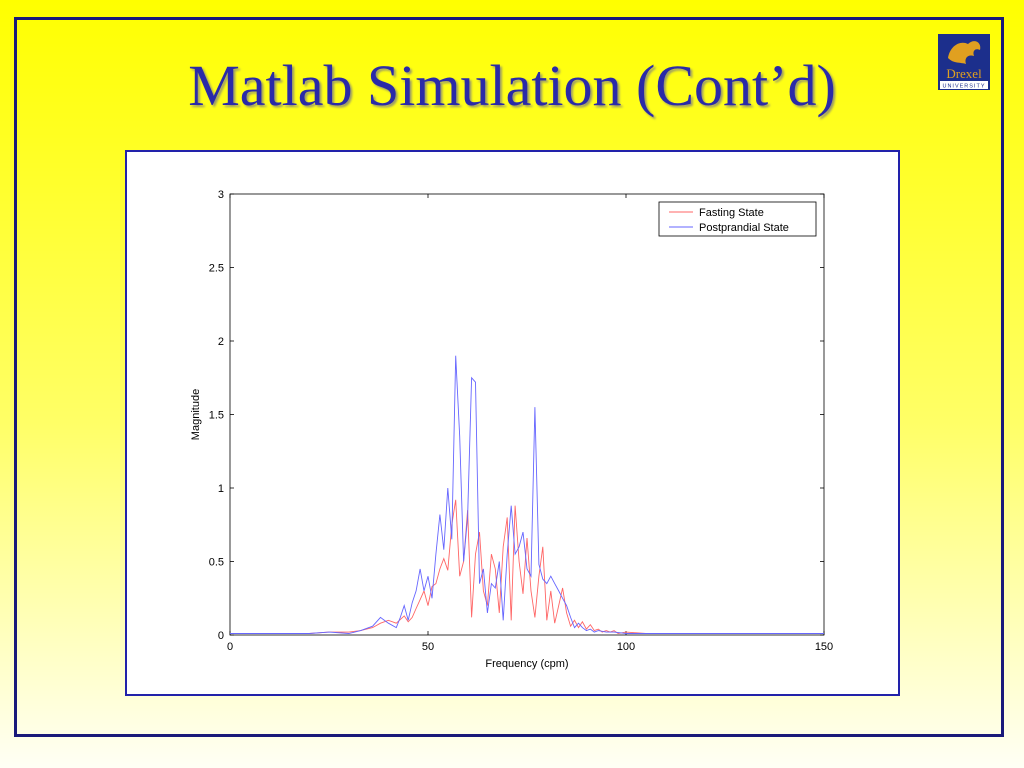 Image resolution: width=1024 pixels, height=768 pixels. What do you see at coordinates (216, 416) in the screenshot?
I see `y-tick-label: 1.5` at bounding box center [216, 416].